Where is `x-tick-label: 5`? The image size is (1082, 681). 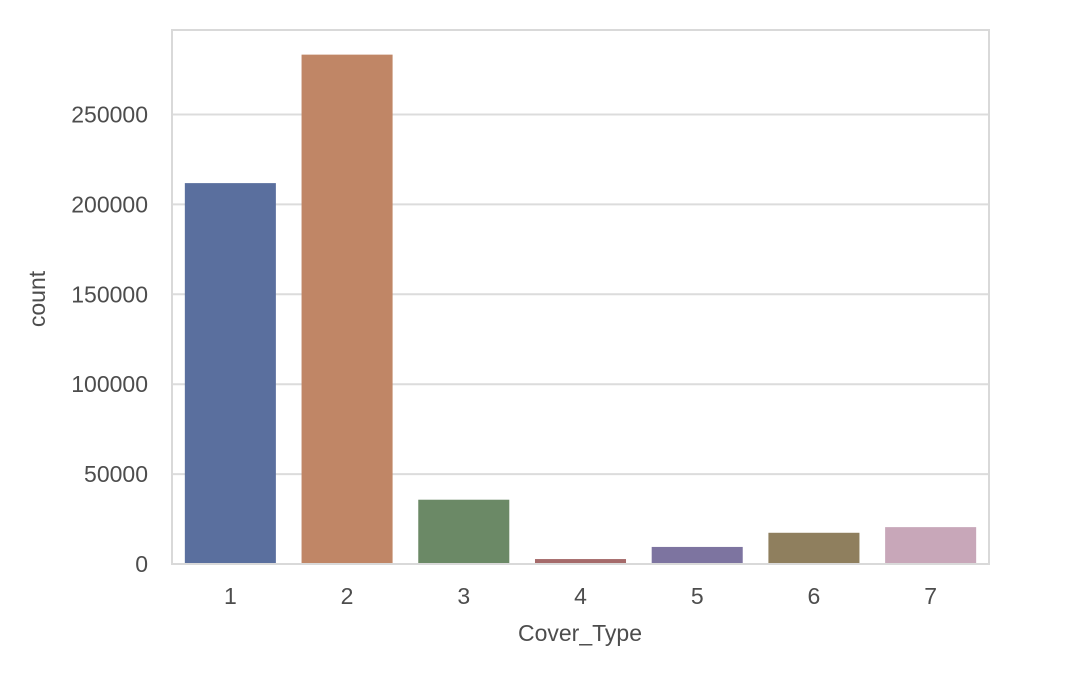
x-tick-label: 5 is located at coordinates (697, 596).